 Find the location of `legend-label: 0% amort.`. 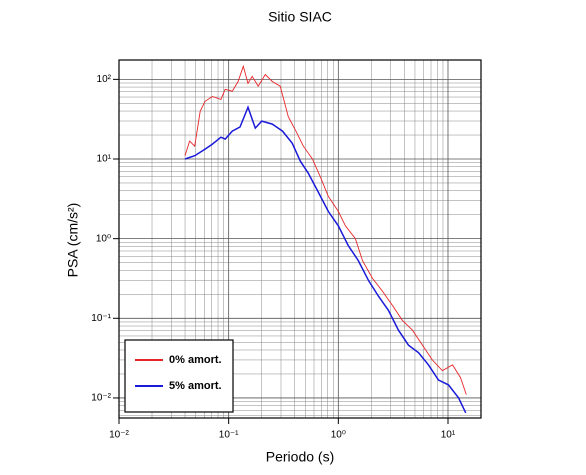

legend-label: 0% amort. is located at coordinates (195, 360).